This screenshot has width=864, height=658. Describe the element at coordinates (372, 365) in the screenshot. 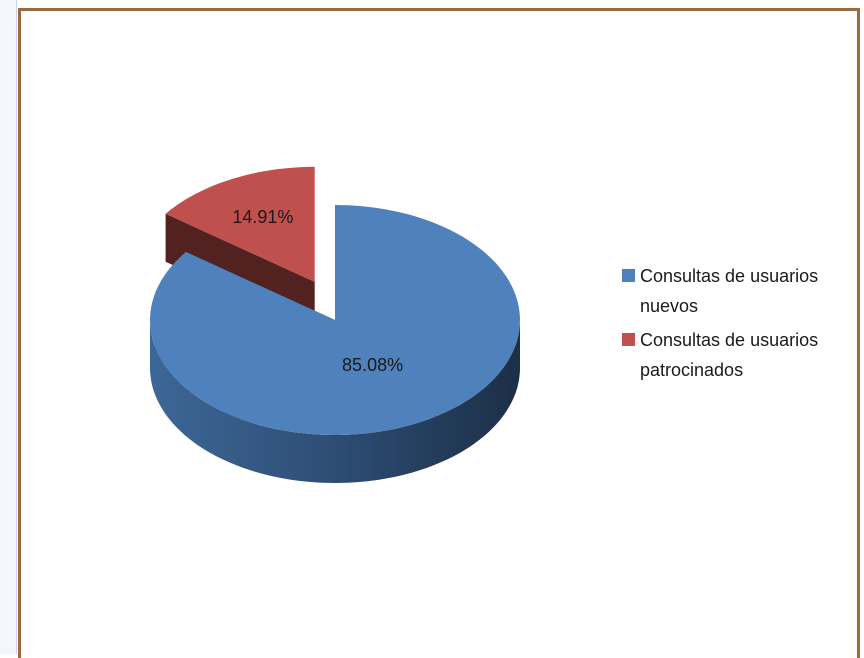

I see `data-label: 85.08%` at that location.